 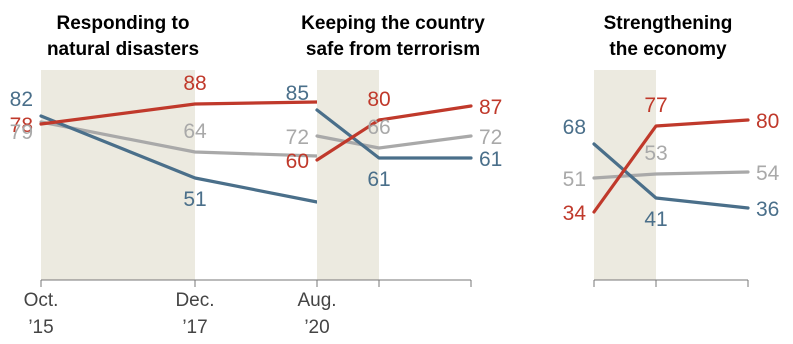 I want to click on chart-title-line: Strengthening, so click(x=668, y=23).